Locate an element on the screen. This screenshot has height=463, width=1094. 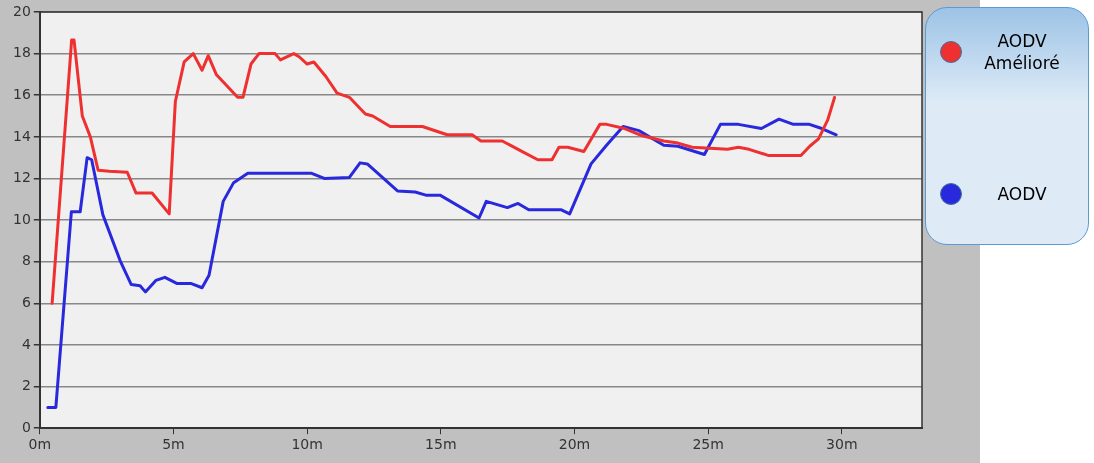
x-tick-label: 20m is located at coordinates (574, 444).